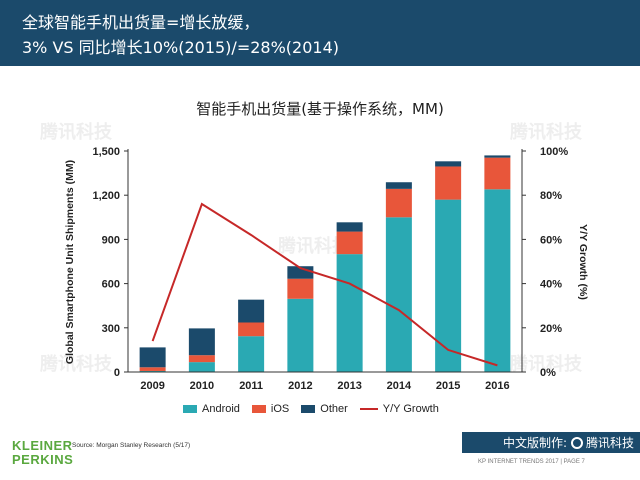 The width and height of the screenshot is (640, 480). Describe the element at coordinates (448, 386) in the screenshot. I see `x-tick-label: 2015` at that location.